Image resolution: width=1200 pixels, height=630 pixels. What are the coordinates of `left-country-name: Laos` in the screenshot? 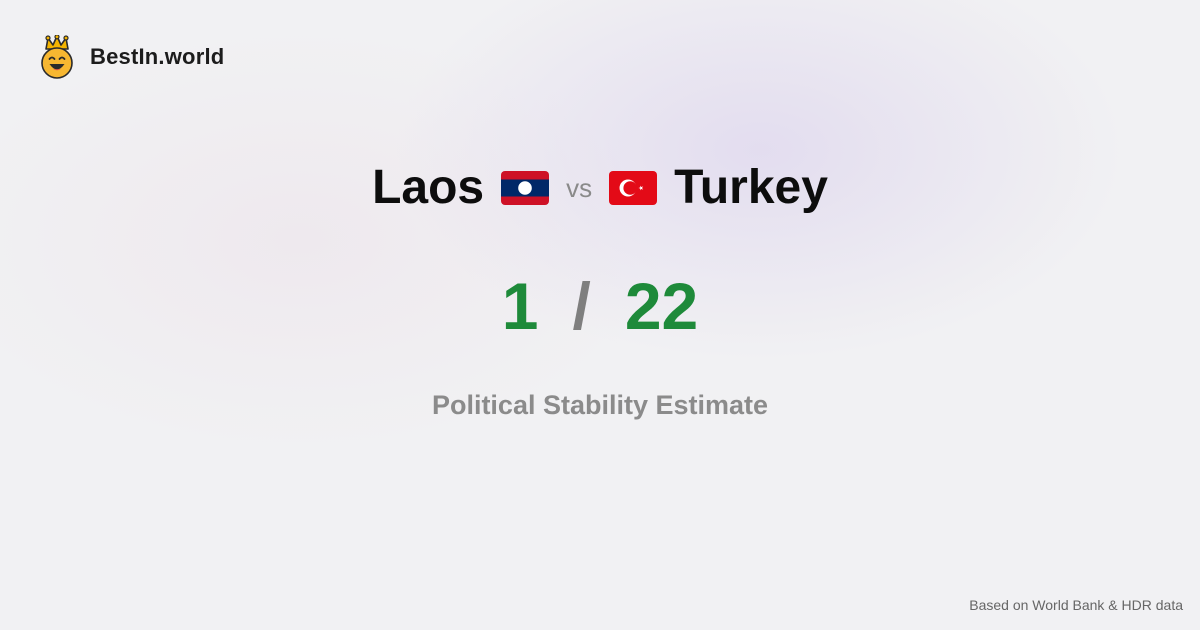 It's located at (428, 187).